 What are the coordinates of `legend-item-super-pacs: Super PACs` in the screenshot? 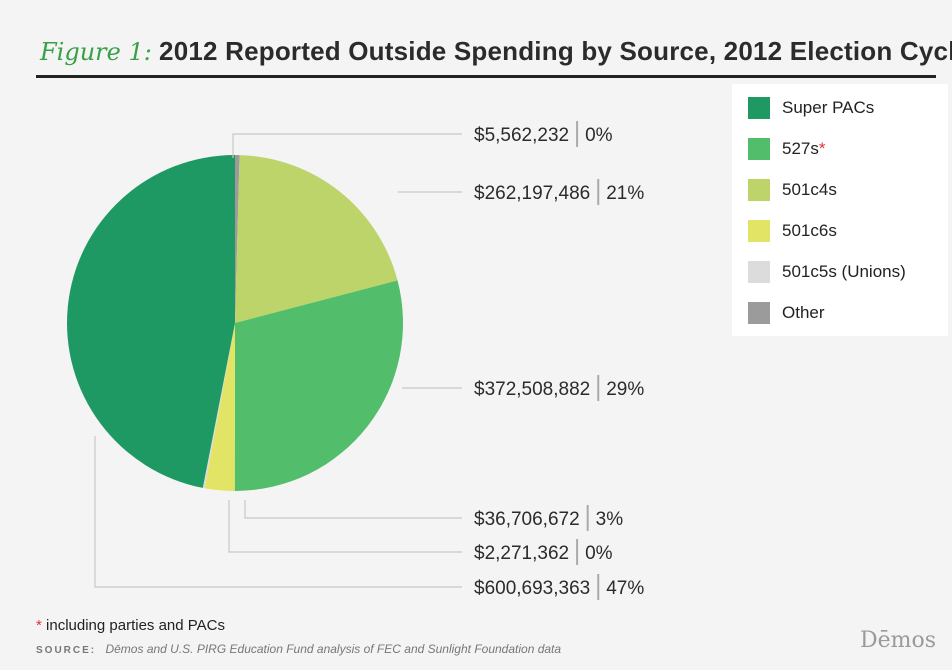 It's located at (811, 108).